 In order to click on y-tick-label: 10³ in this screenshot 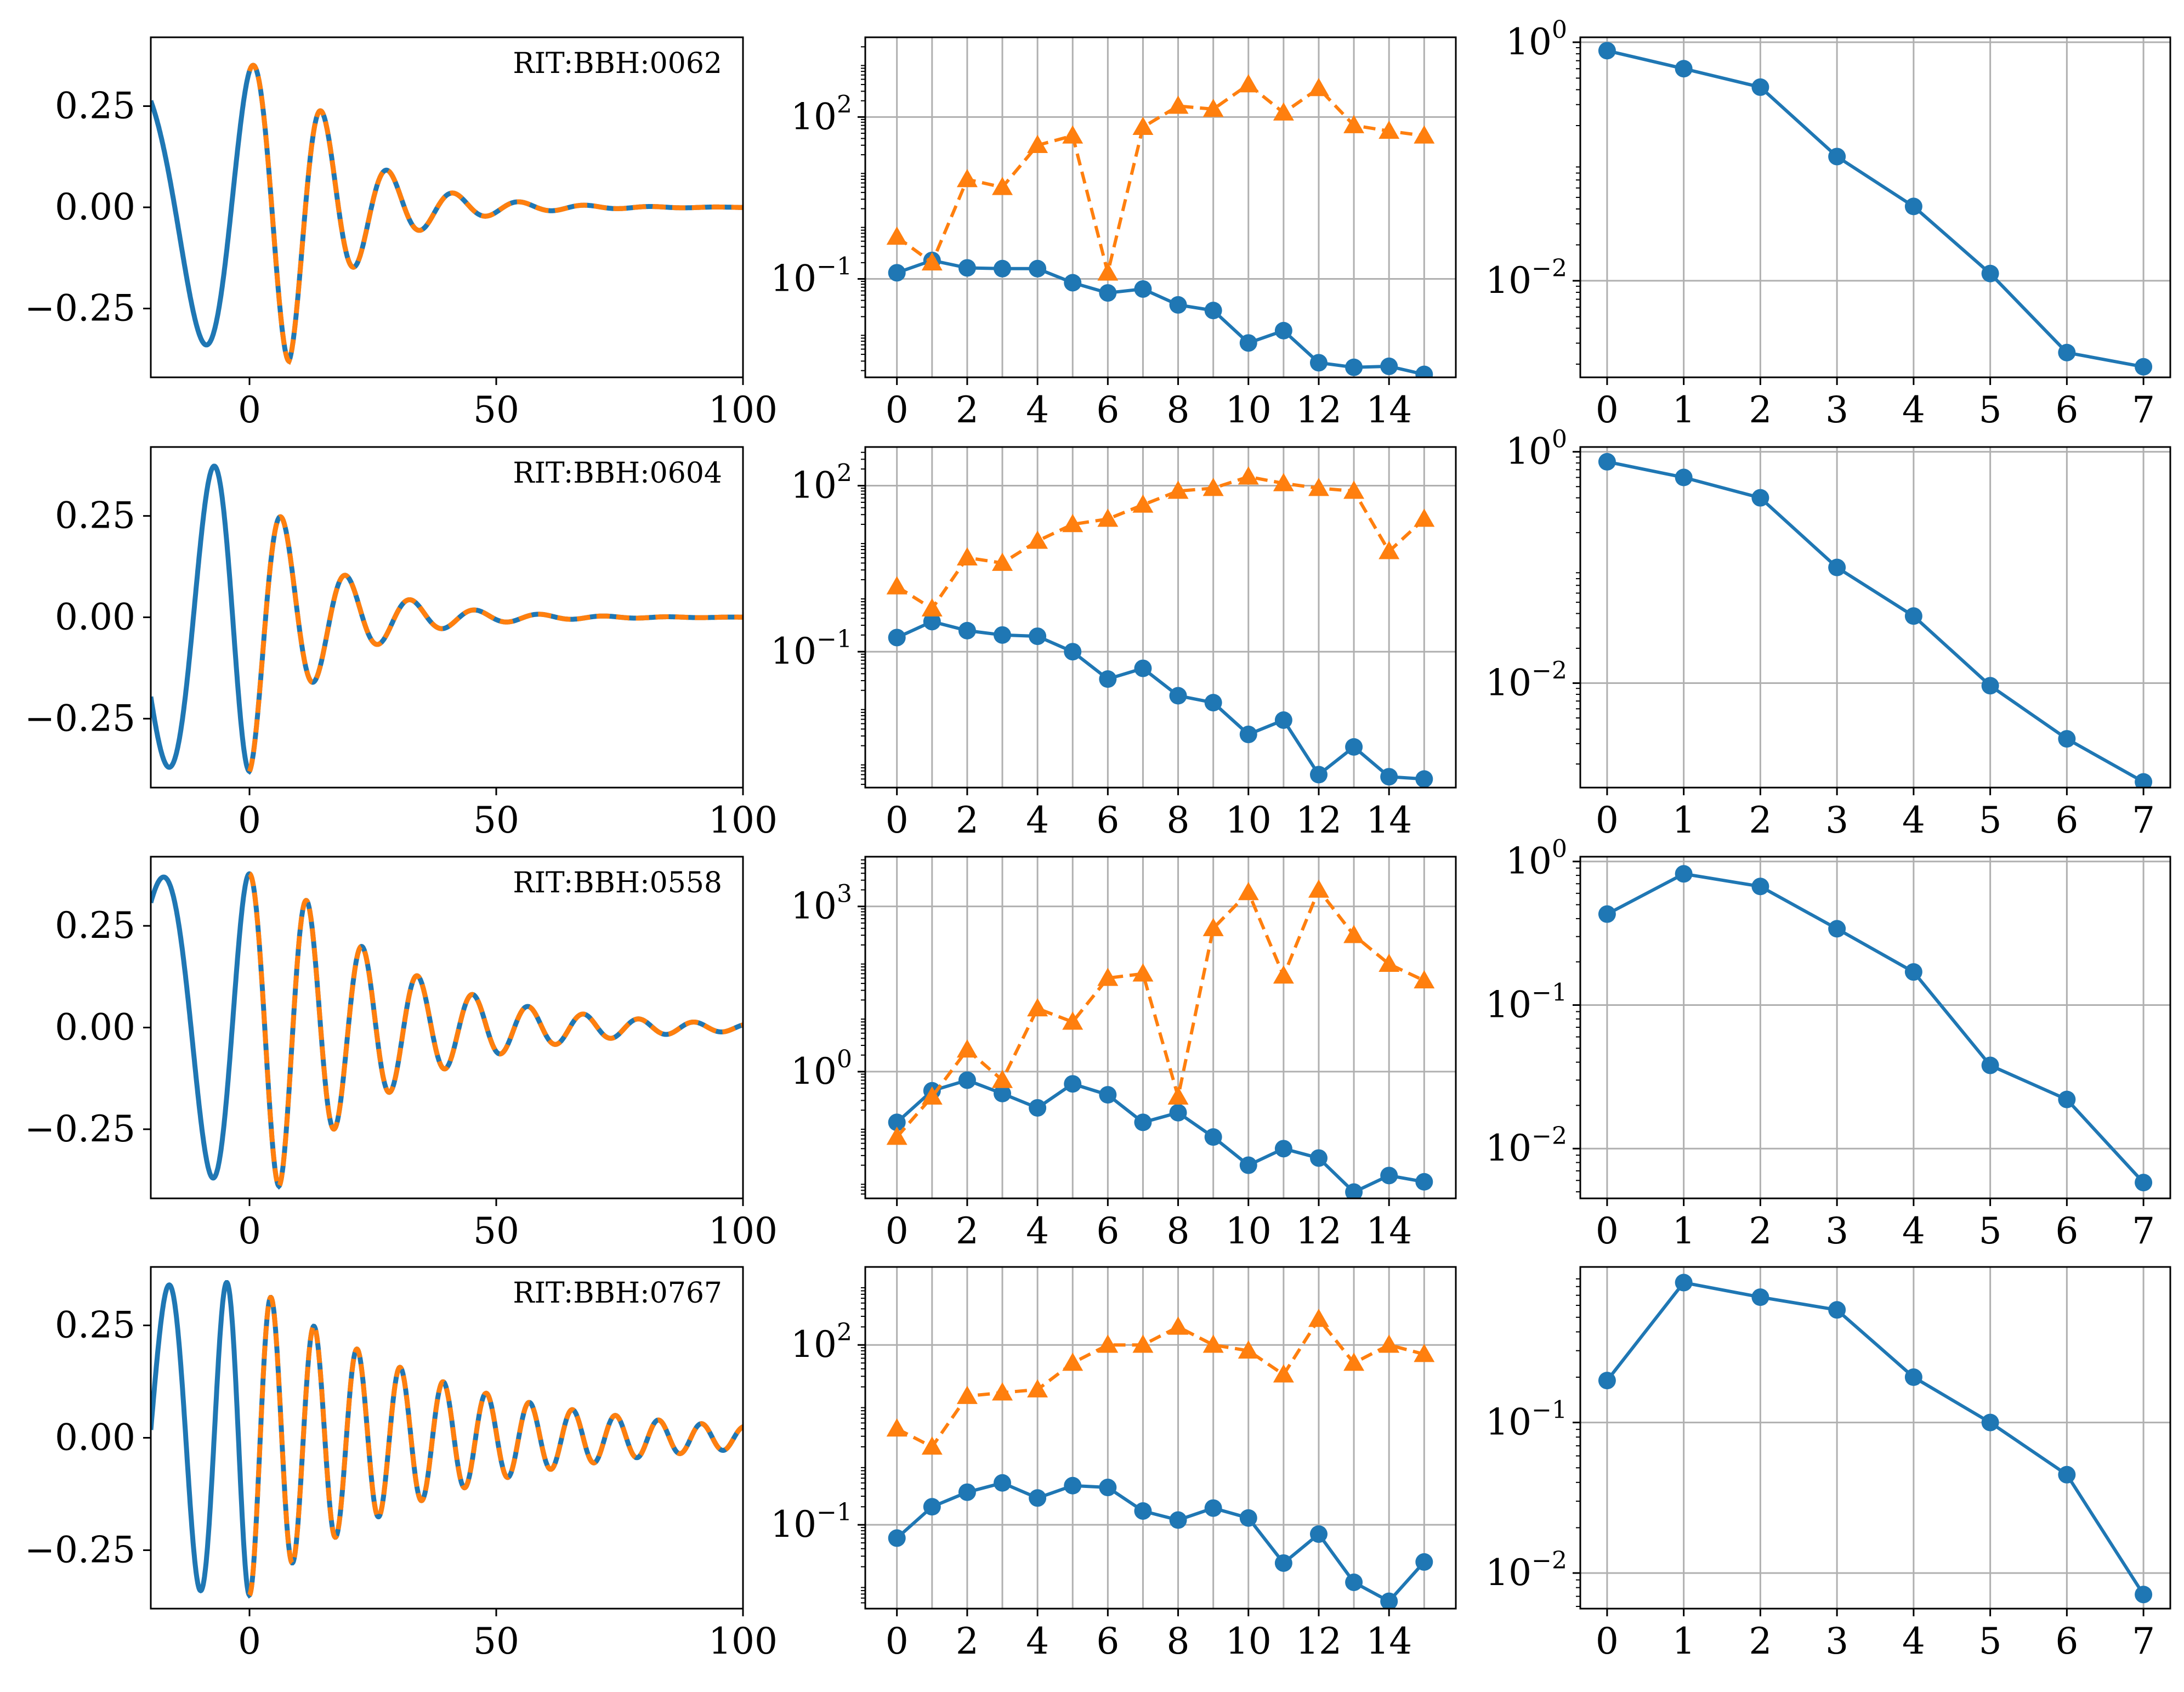, I will do `click(822, 904)`.